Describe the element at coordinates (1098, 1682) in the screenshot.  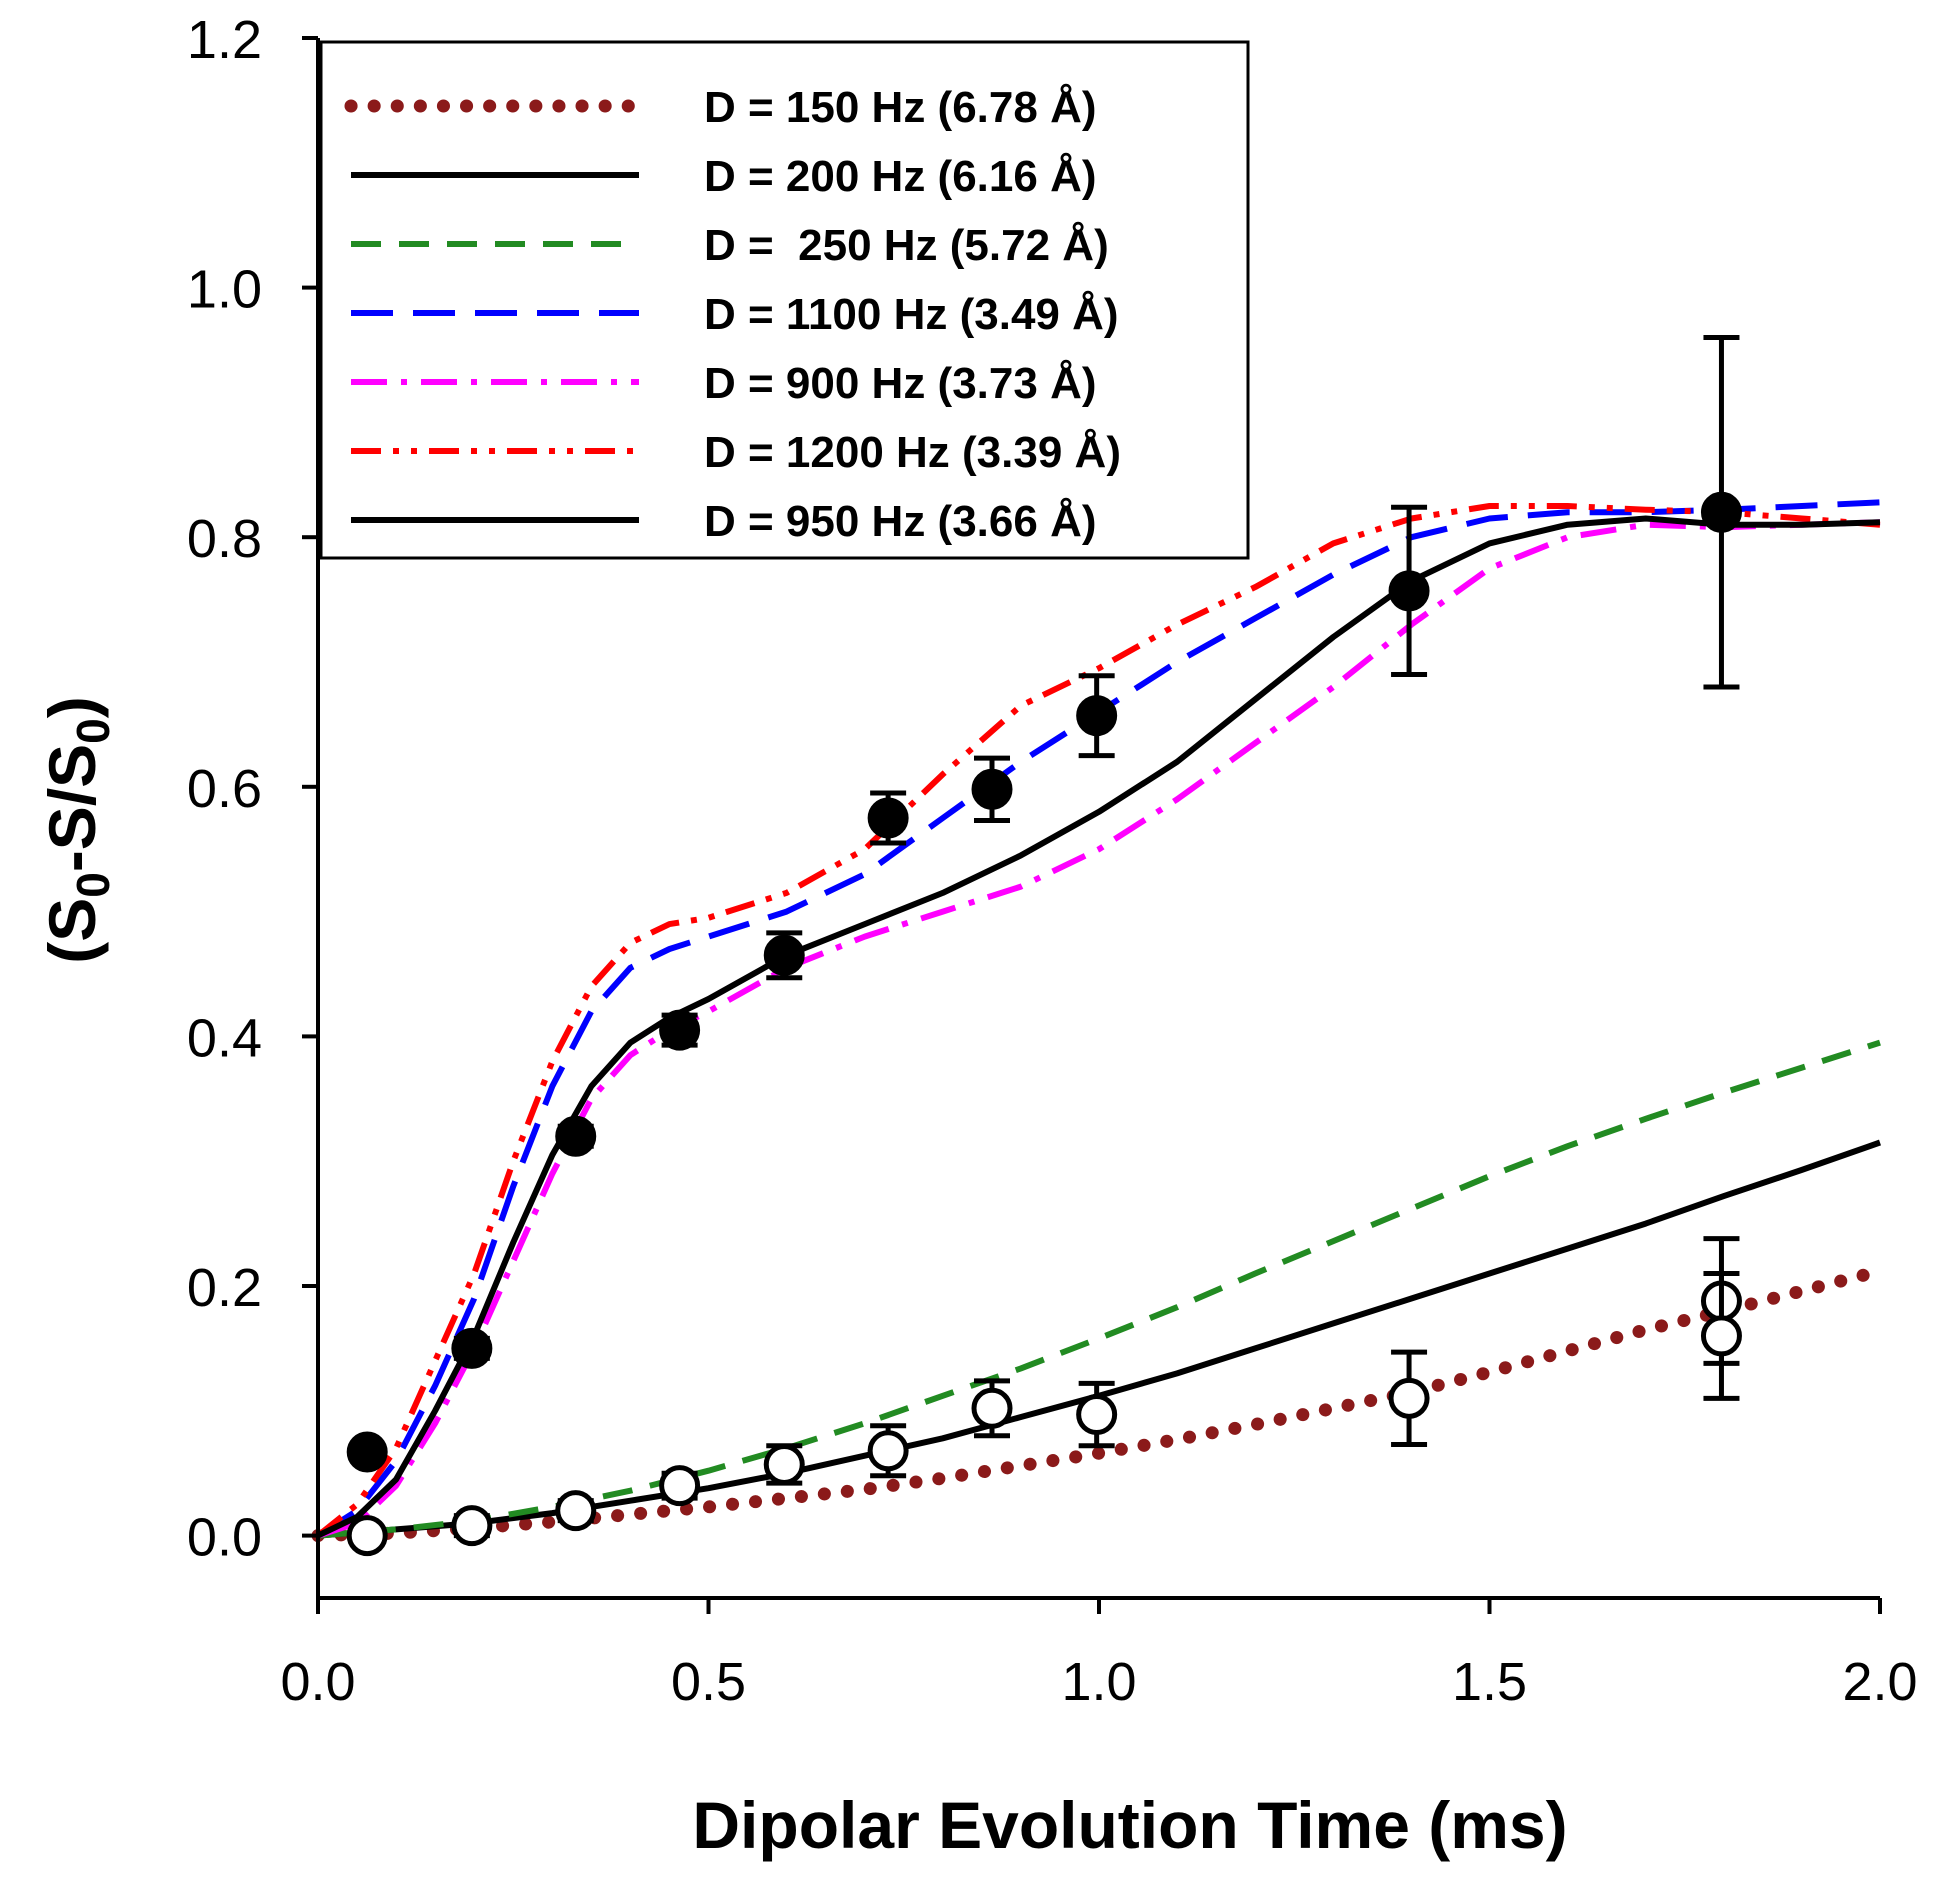
I see `x-tick-label-3: 1.0` at that location.